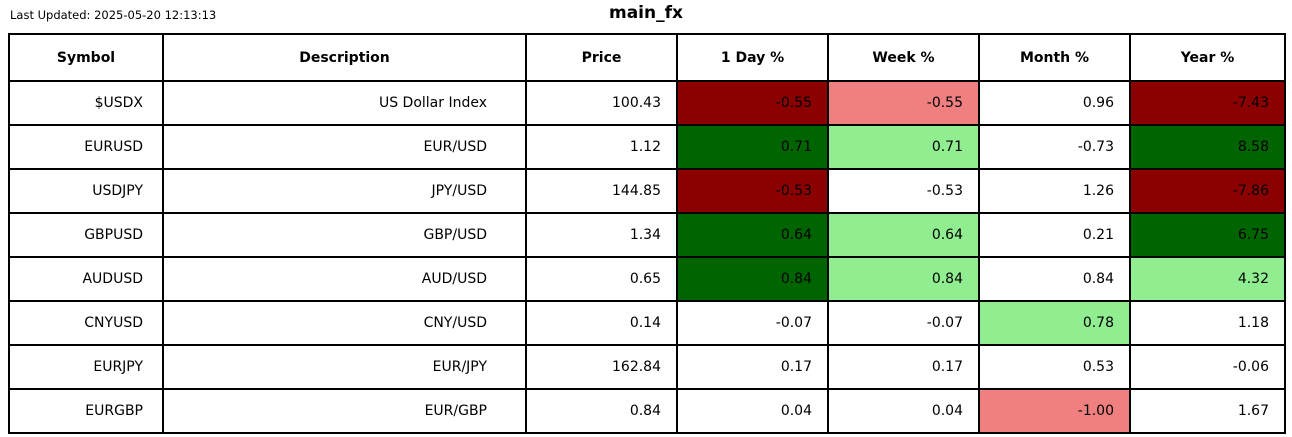 Image resolution: width=1292 pixels, height=437 pixels. What do you see at coordinates (86, 411) in the screenshot?
I see `symbol-cell: EURGBP` at bounding box center [86, 411].